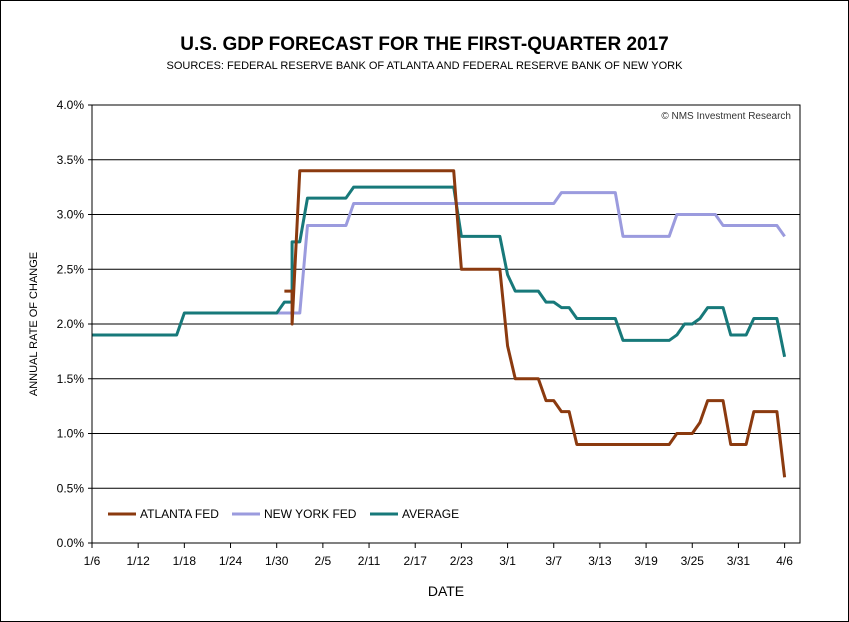 Image resolution: width=849 pixels, height=622 pixels. What do you see at coordinates (71, 324) in the screenshot?
I see `y-tick-label: 2.0%` at bounding box center [71, 324].